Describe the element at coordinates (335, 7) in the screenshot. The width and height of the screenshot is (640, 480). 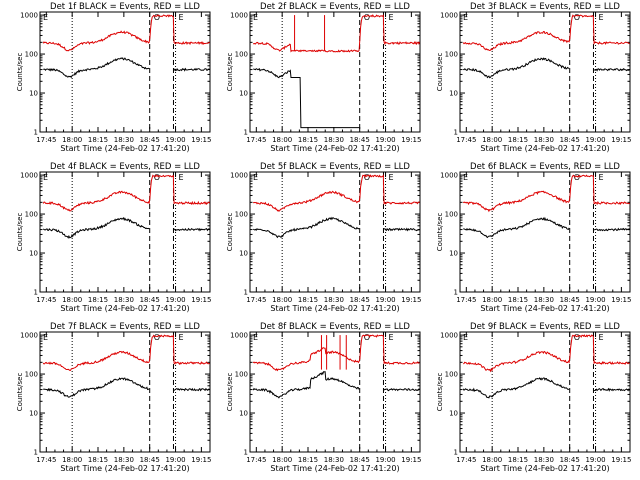
I see `panel-title: Det 2f BLACK = Events, RED = LLD` at that location.